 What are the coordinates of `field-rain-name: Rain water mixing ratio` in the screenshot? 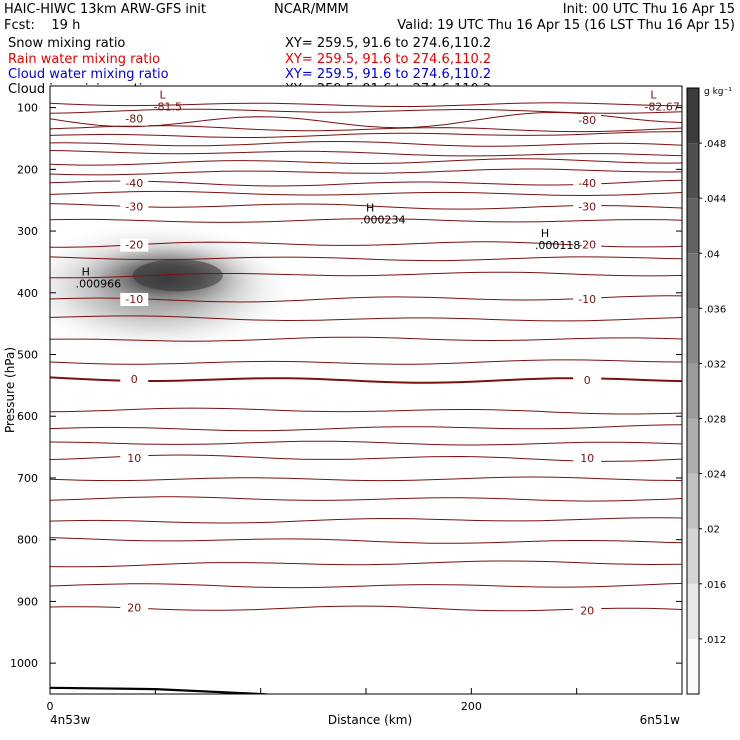 It's located at (84, 59).